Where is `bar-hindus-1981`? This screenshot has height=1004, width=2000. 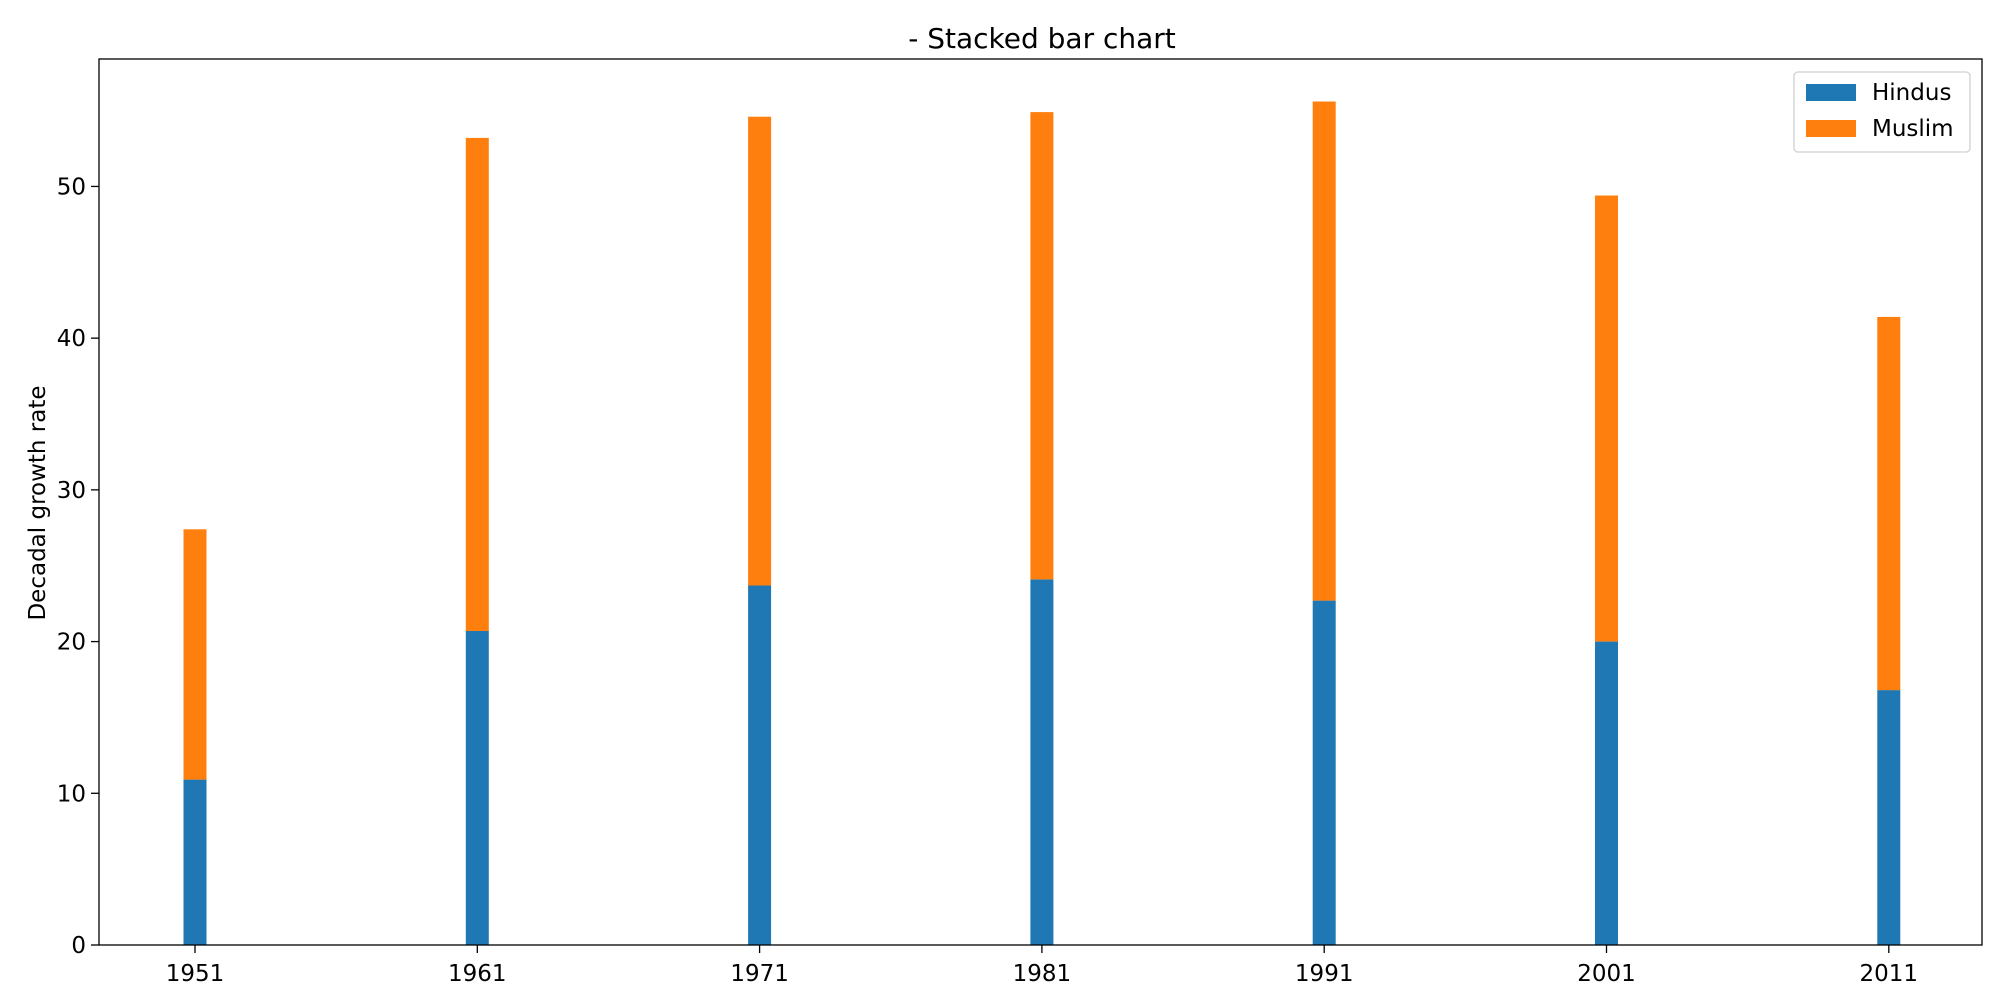
bar-hindus-1981 is located at coordinates (1042, 762).